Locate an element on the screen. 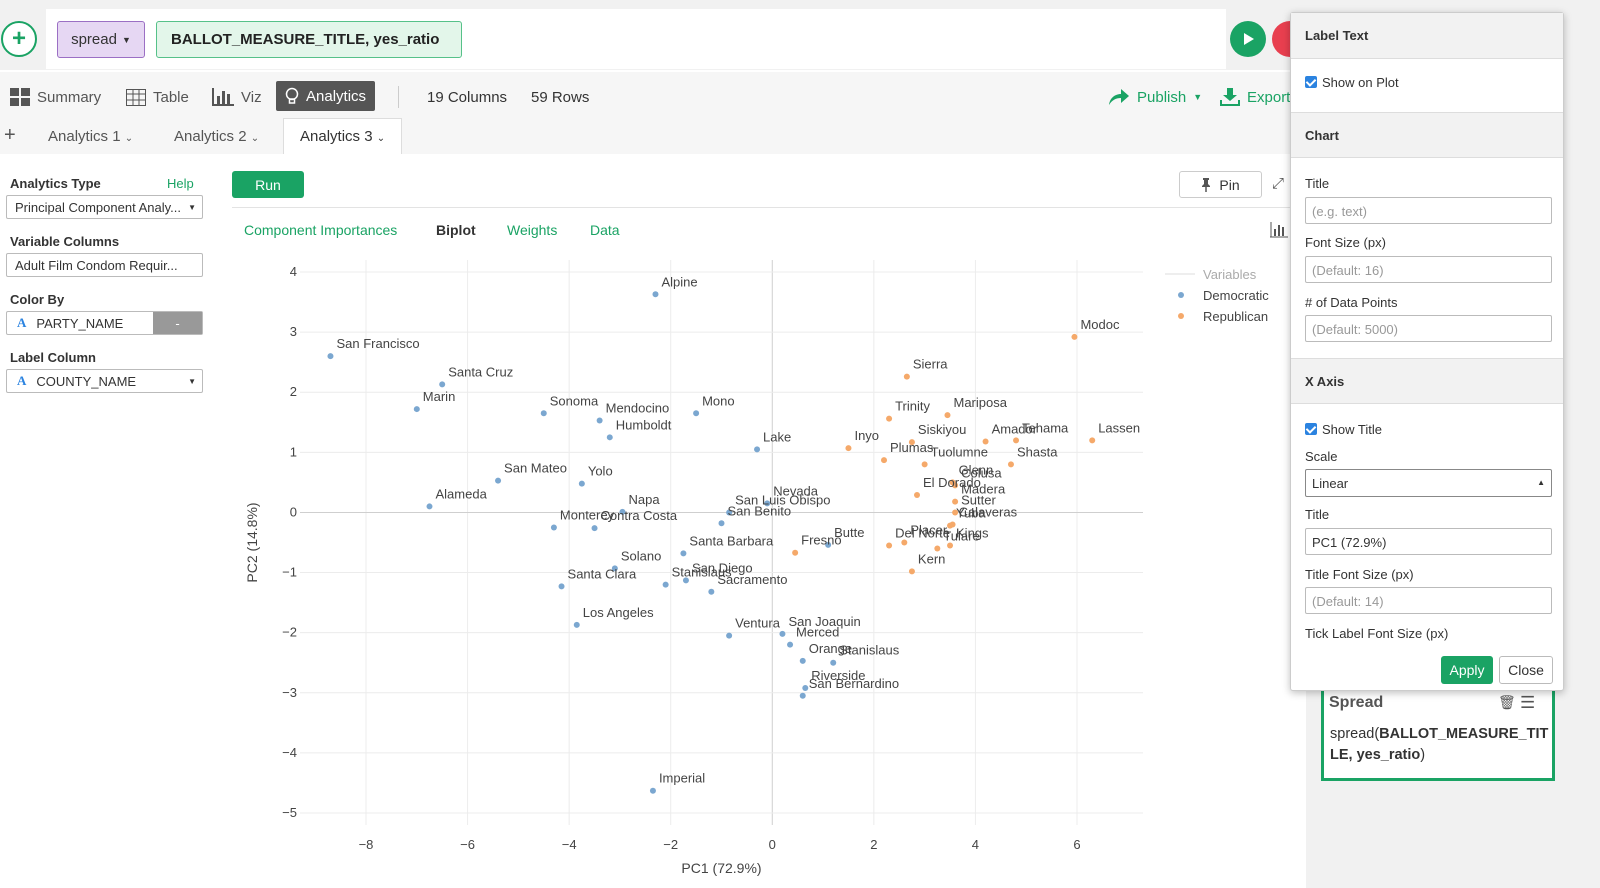  font-size-input: (Default: 16) is located at coordinates (1428, 269).